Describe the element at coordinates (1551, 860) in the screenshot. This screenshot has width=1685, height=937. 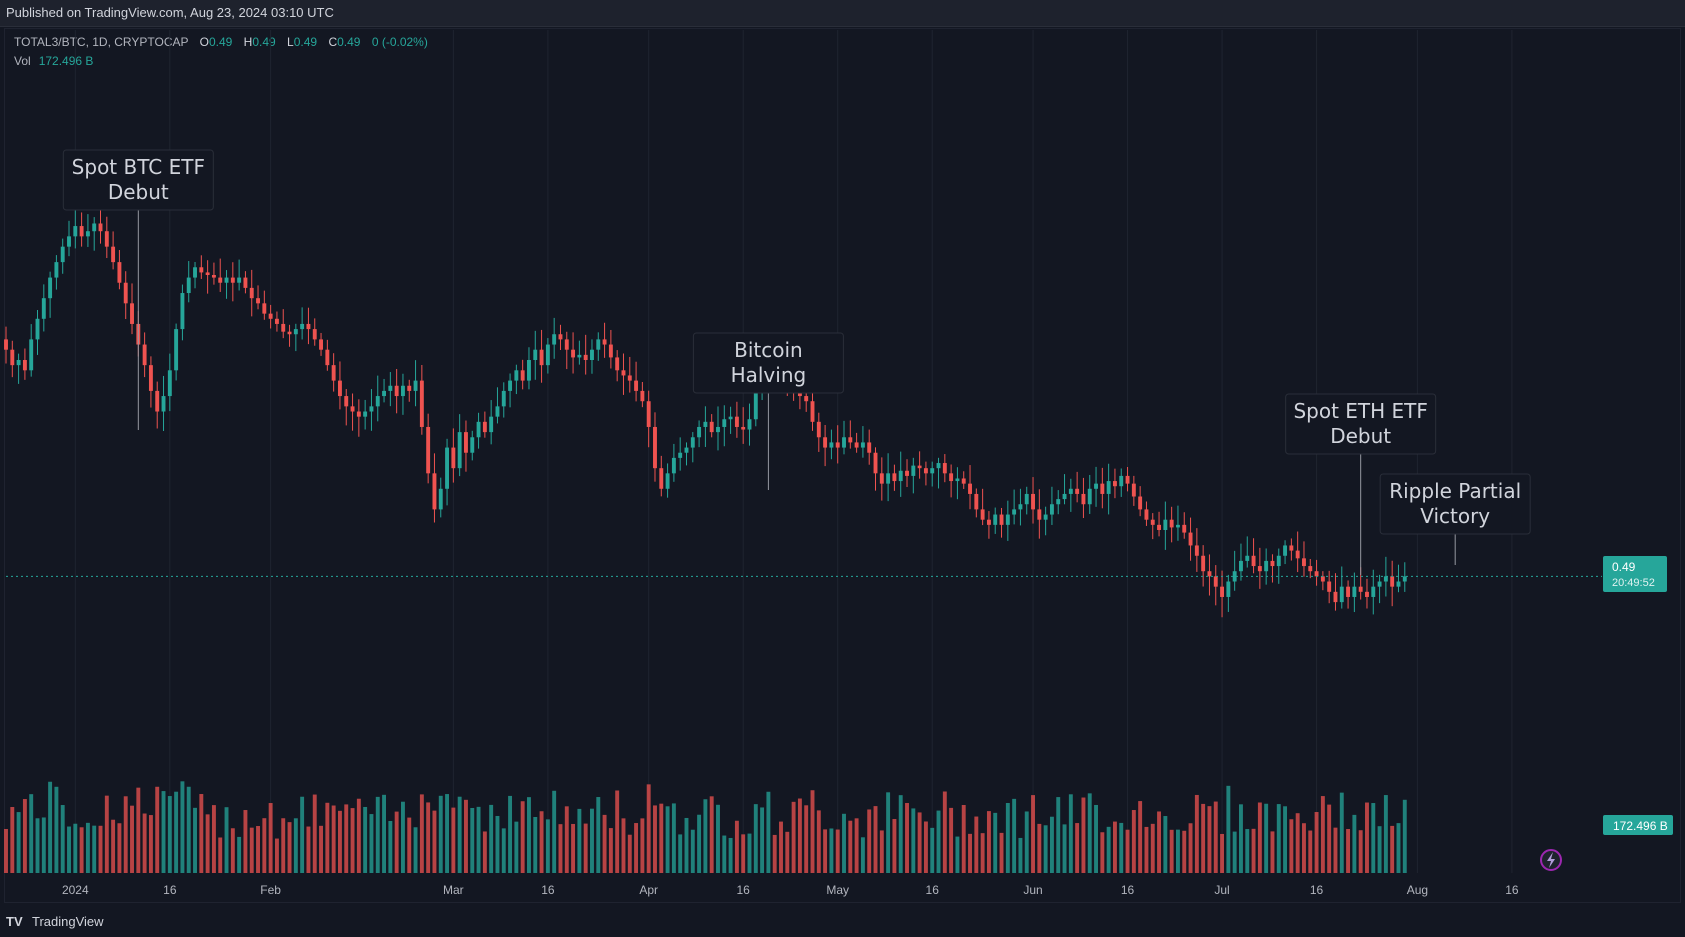
I see `lightning-icon` at that location.